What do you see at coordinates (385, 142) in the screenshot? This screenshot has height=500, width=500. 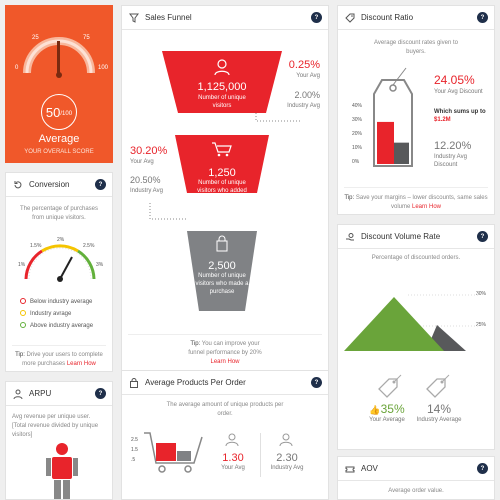 I see `discount-your-bar` at bounding box center [385, 142].